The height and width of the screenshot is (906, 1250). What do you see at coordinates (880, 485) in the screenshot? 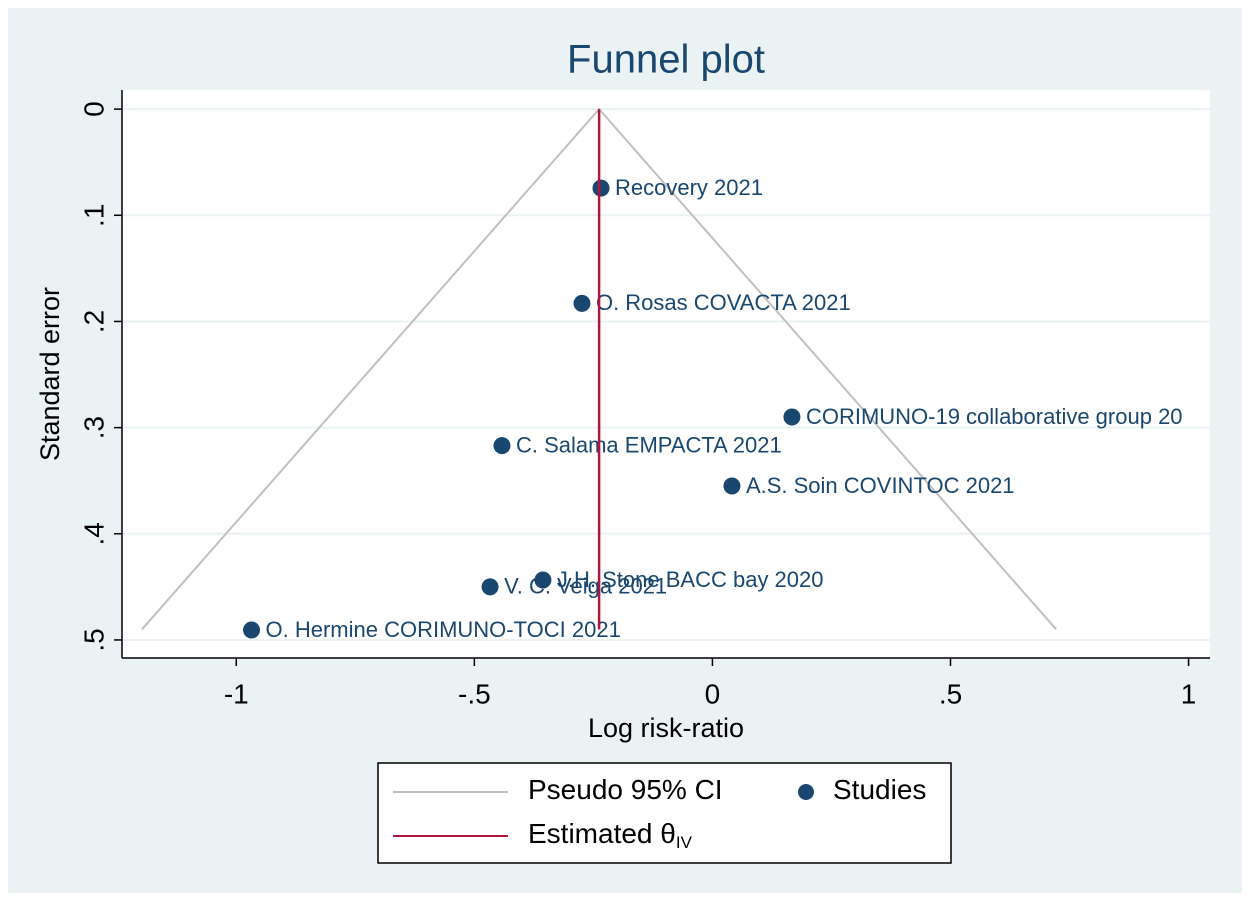
I see `study-label: A.S. Soin COVINTOC 2021` at bounding box center [880, 485].